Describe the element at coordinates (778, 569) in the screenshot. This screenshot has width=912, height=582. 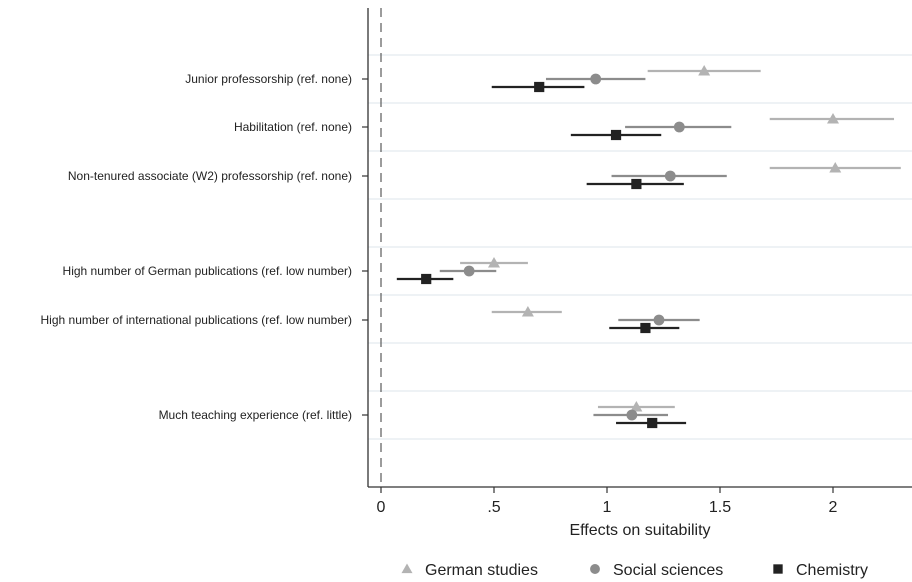
I see `legend-chemistry-marker` at that location.